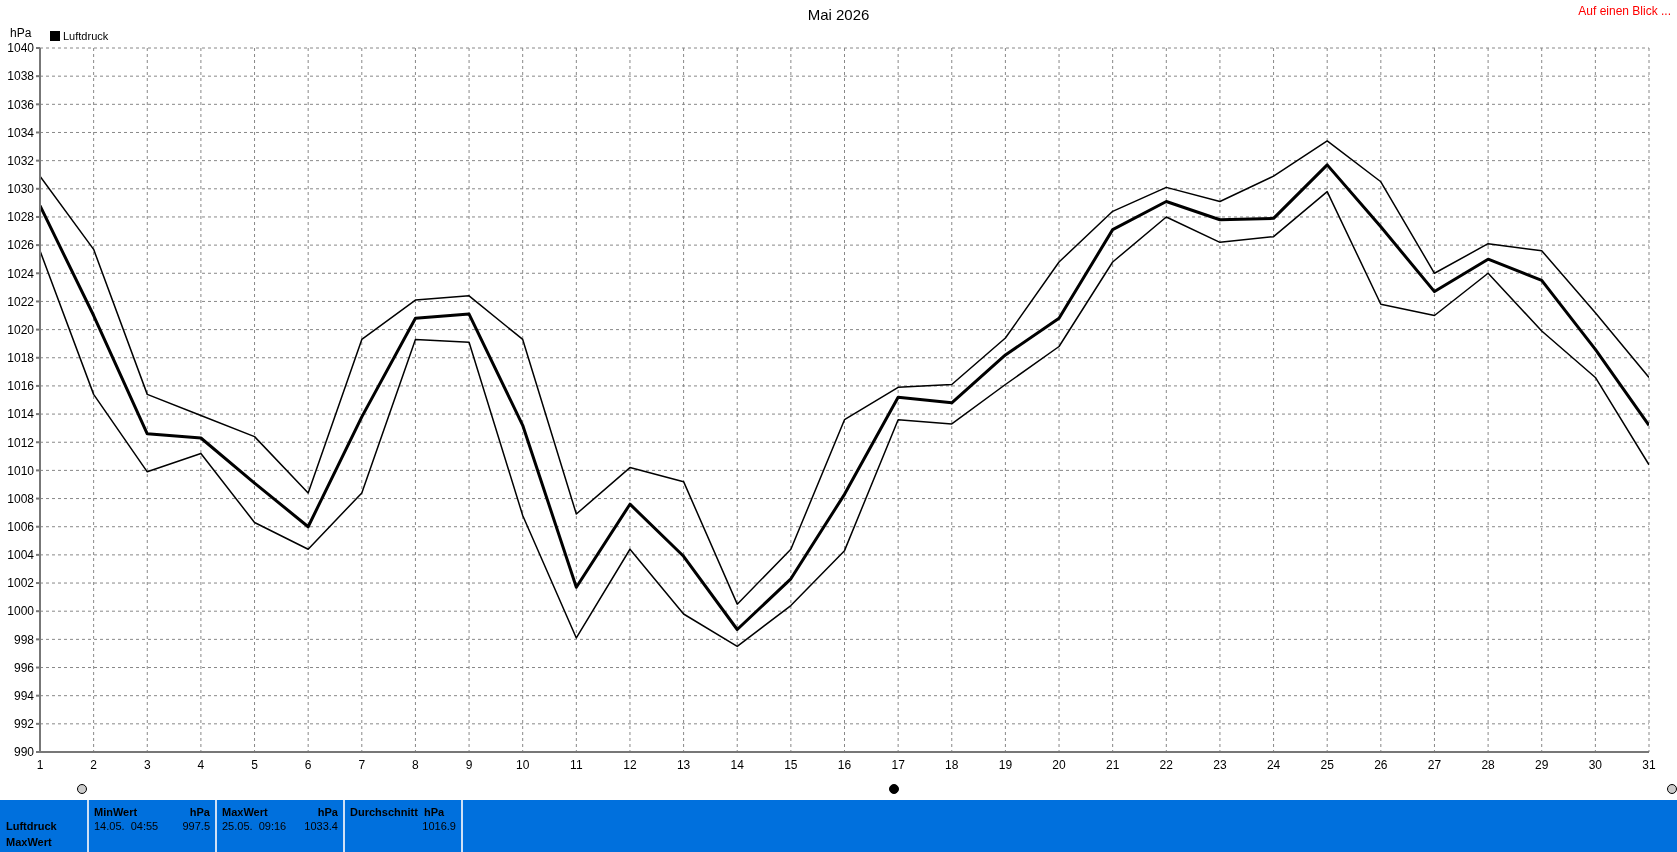  Describe the element at coordinates (1112, 764) in the screenshot. I see `x-tick-label: 21` at that location.